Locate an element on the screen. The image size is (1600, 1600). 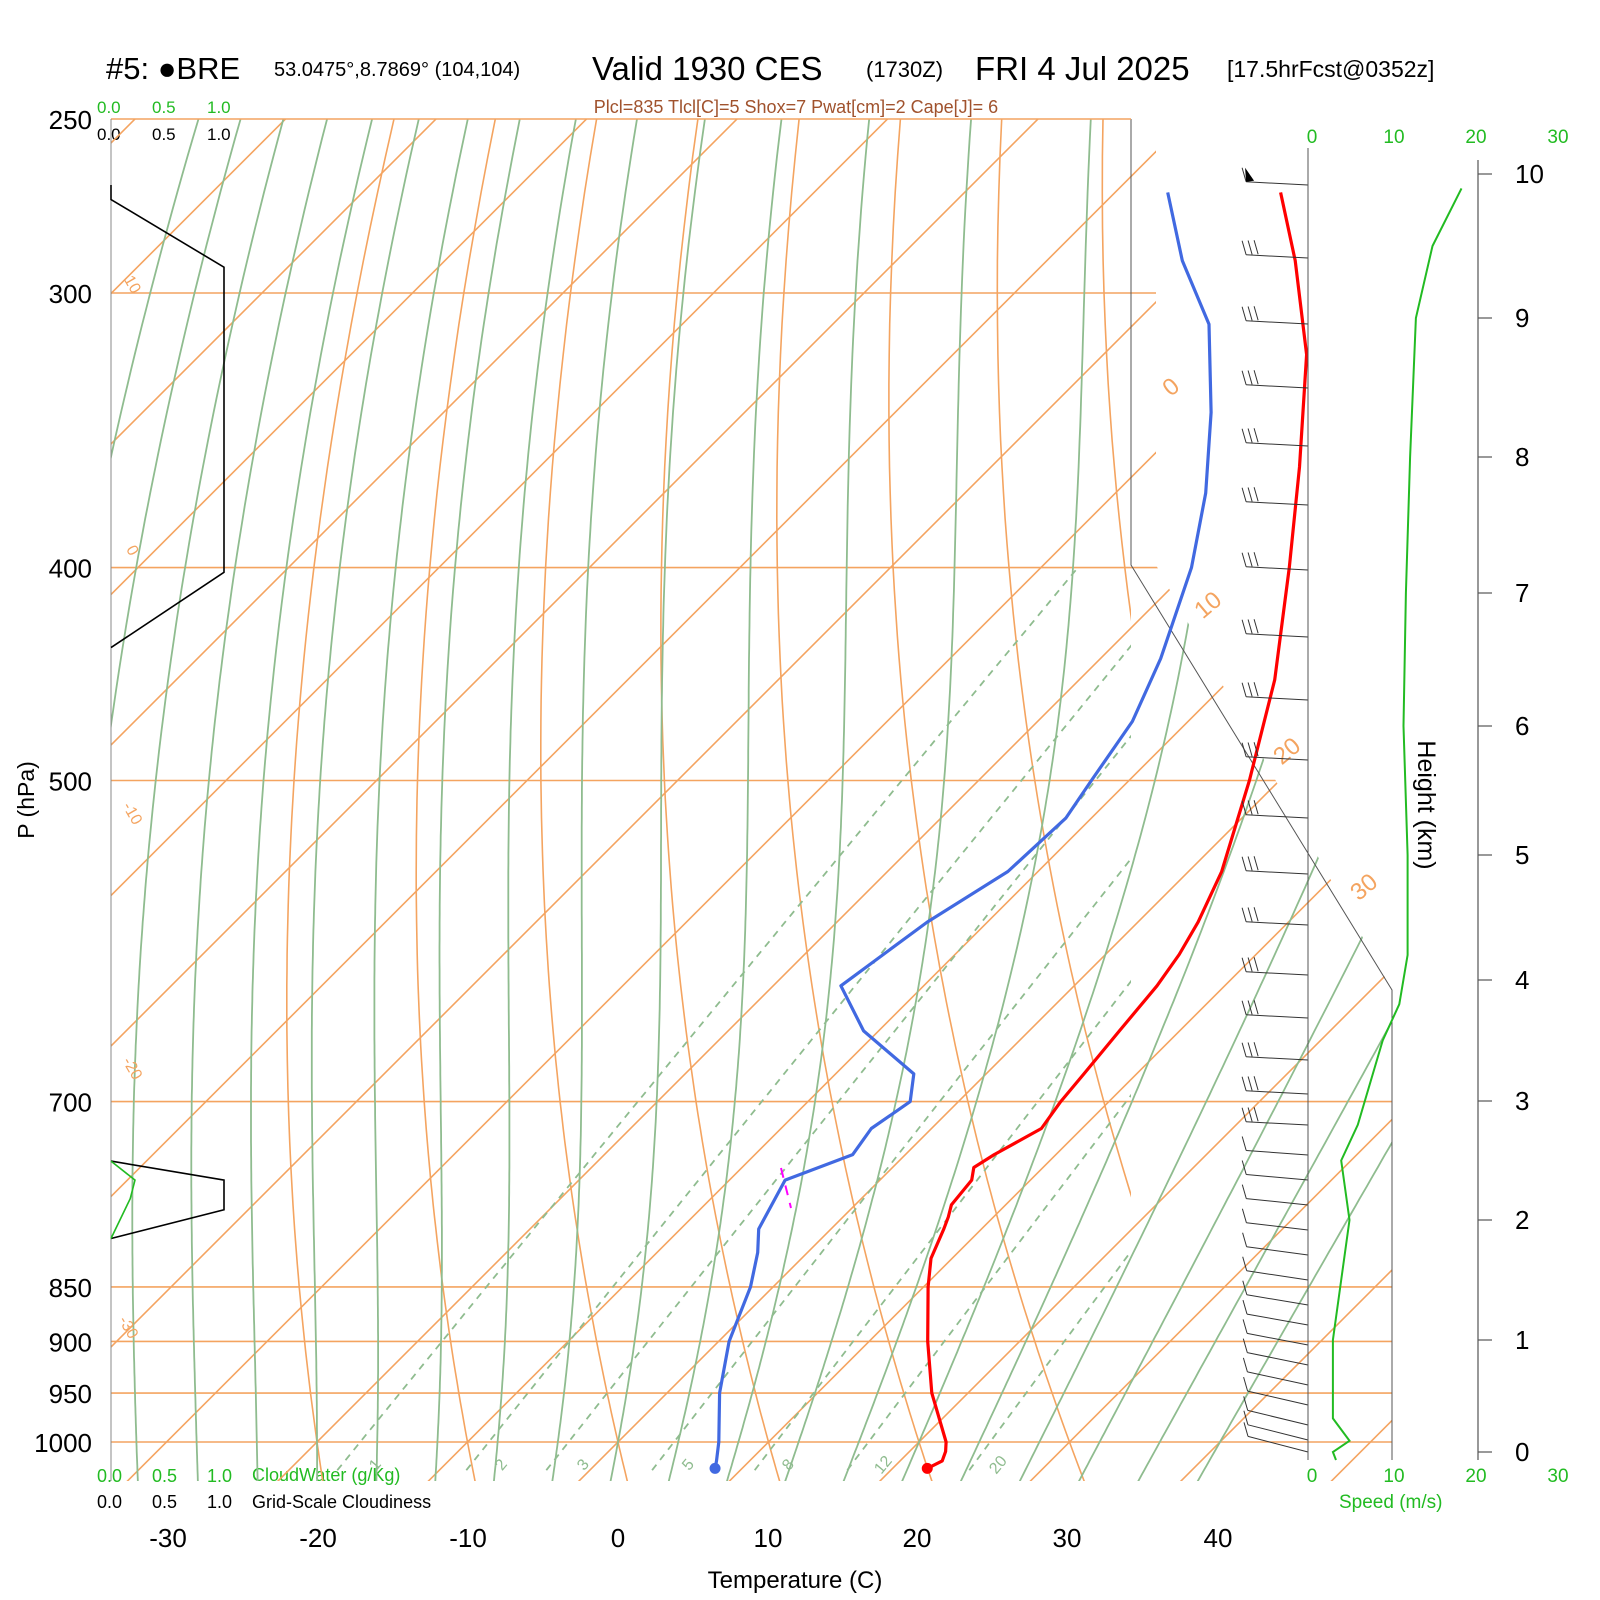
wind-scale-bottom-tick: 20 is located at coordinates (1475, 1476).